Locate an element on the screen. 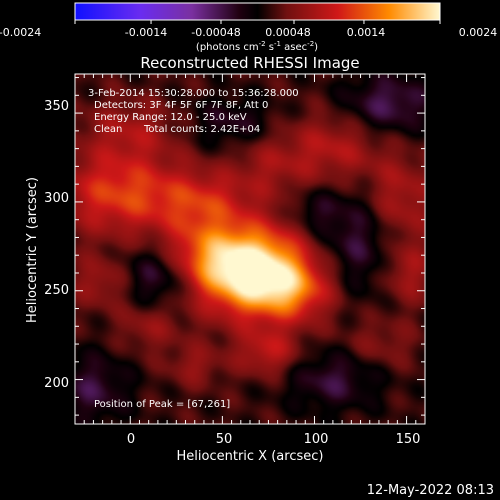 Image resolution: width=500 pixels, height=500 pixels. y-tick-label: 250 is located at coordinates (56, 290).